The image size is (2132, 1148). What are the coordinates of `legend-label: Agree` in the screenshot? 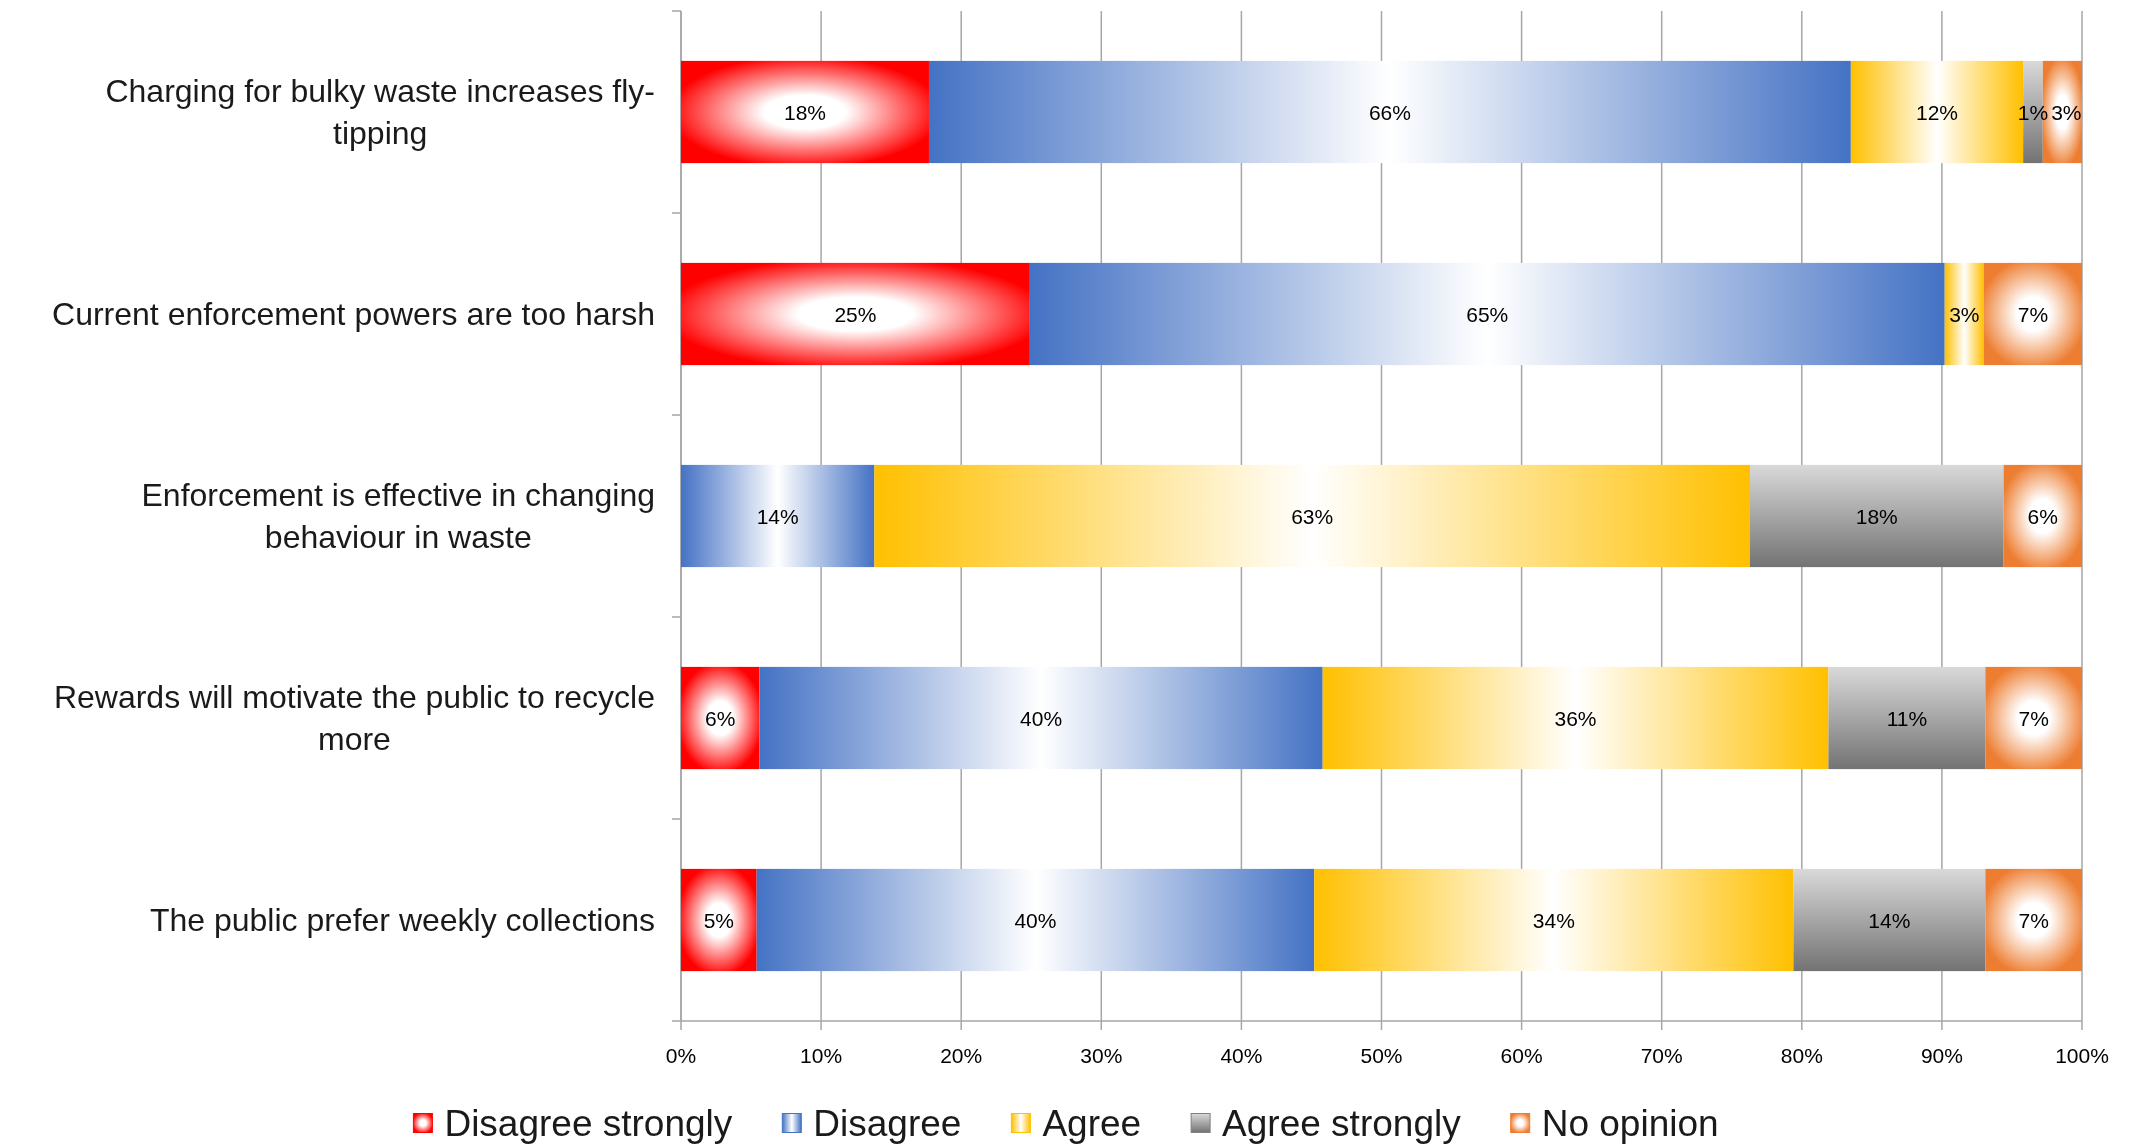 It's located at (1092, 1123).